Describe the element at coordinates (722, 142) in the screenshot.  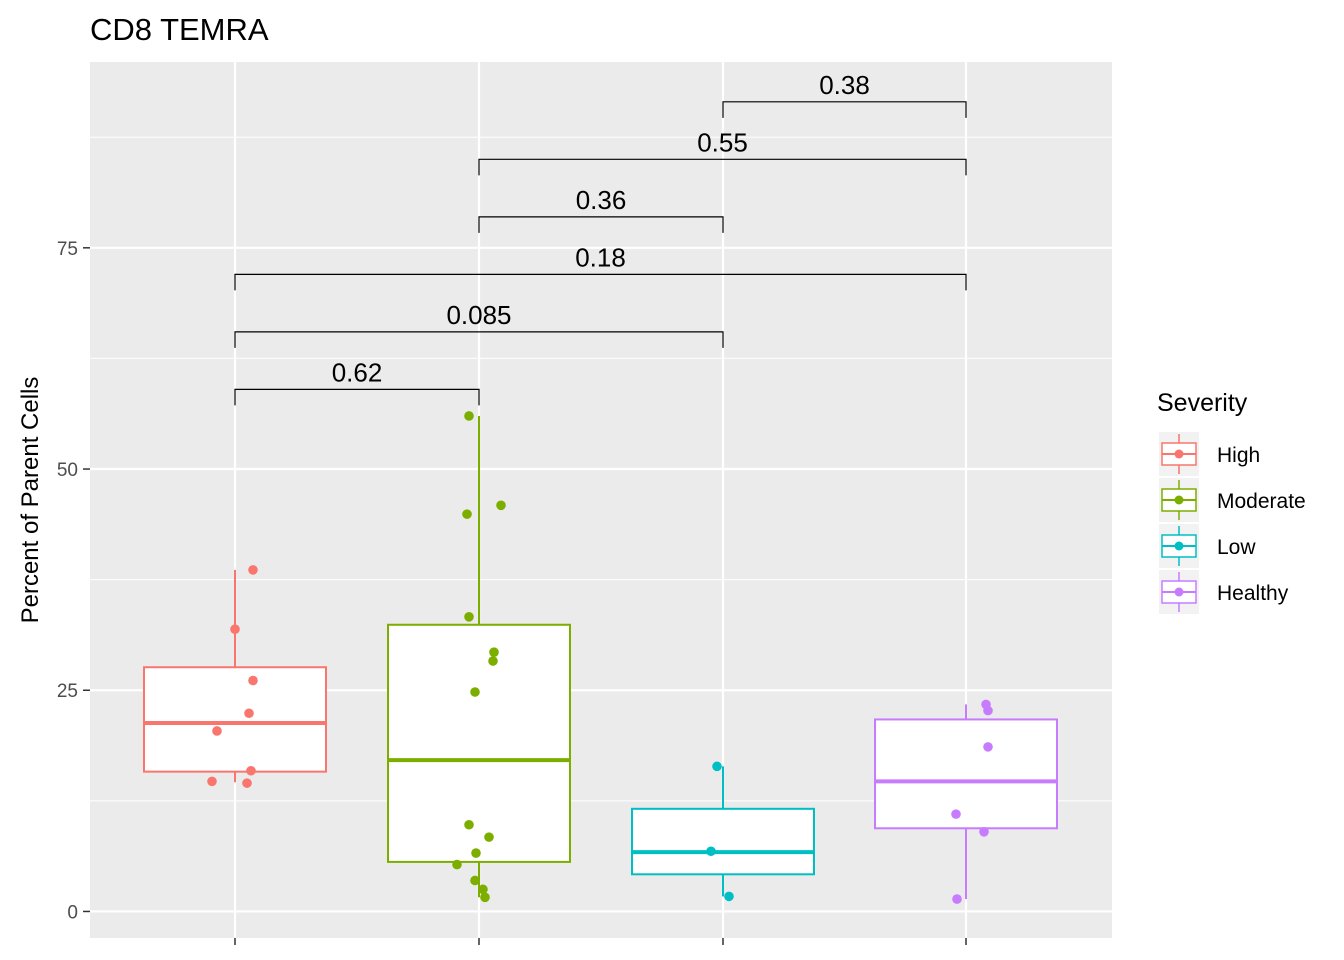
I see `p-value-label: 0.55` at that location.